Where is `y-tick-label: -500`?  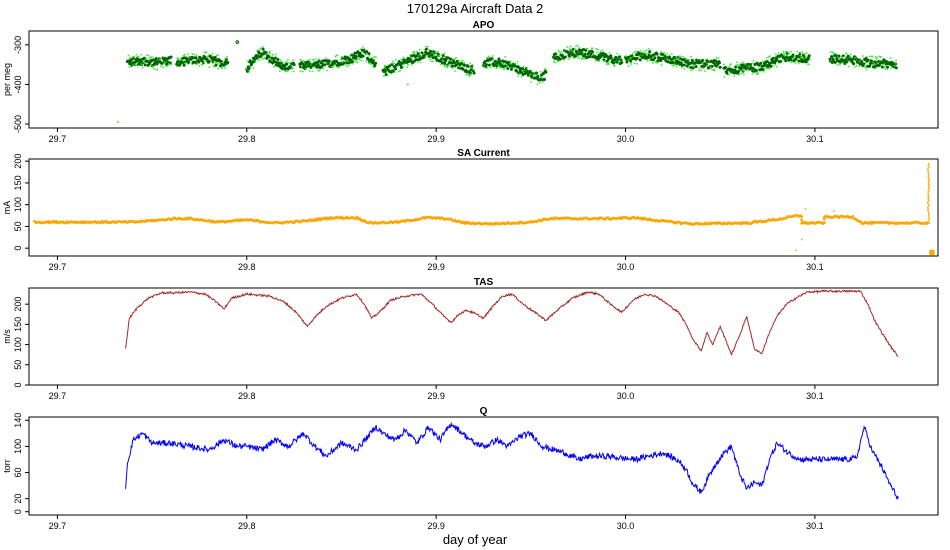 y-tick-label: -500 is located at coordinates (18, 124).